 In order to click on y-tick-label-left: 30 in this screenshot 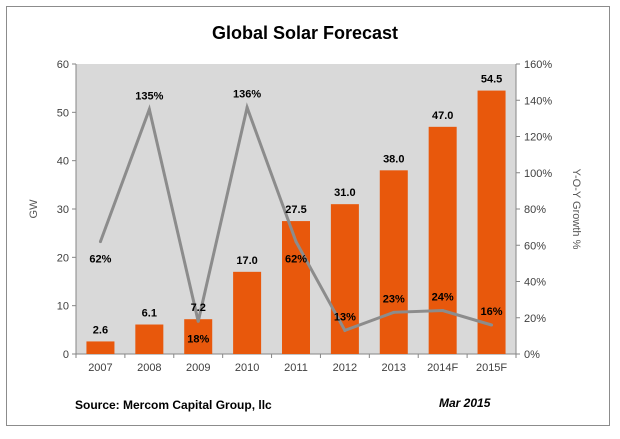, I will do `click(63, 210)`.